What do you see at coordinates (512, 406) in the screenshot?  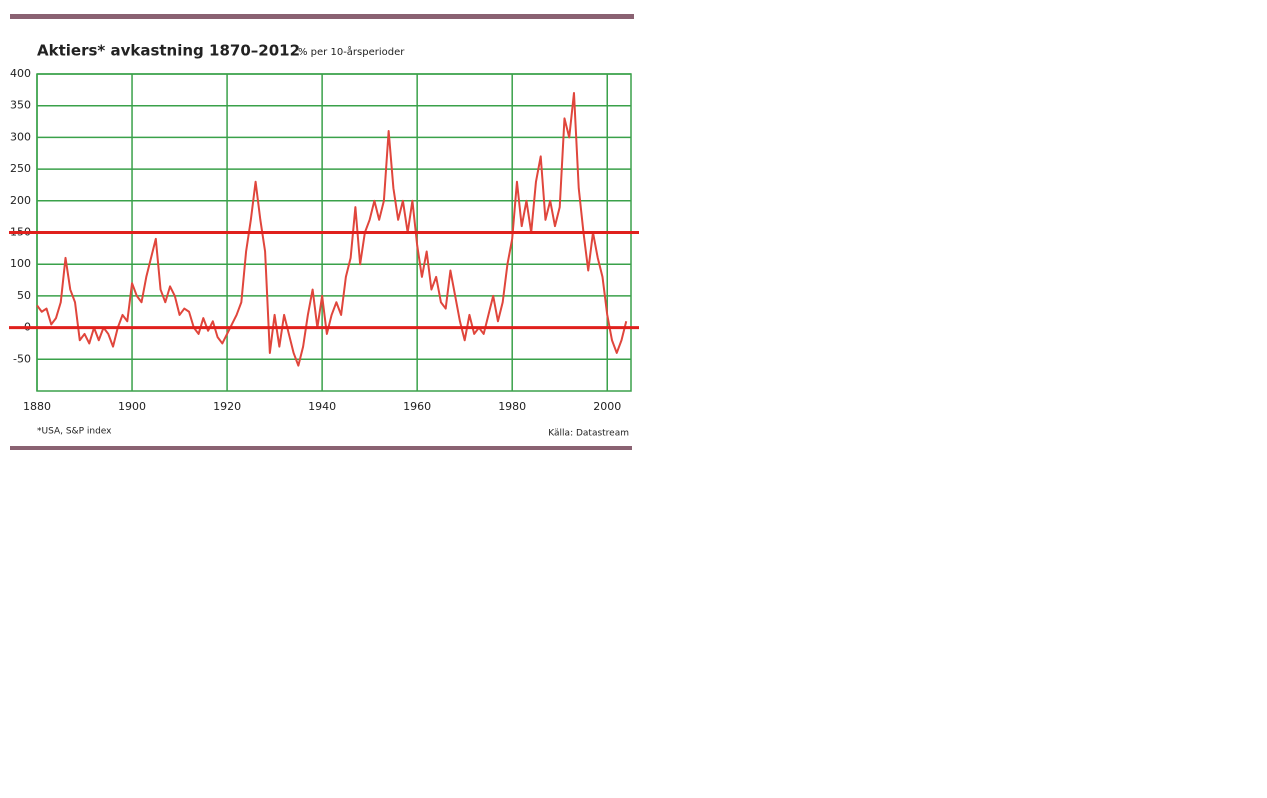 I see `x-tick-label: 1980` at bounding box center [512, 406].